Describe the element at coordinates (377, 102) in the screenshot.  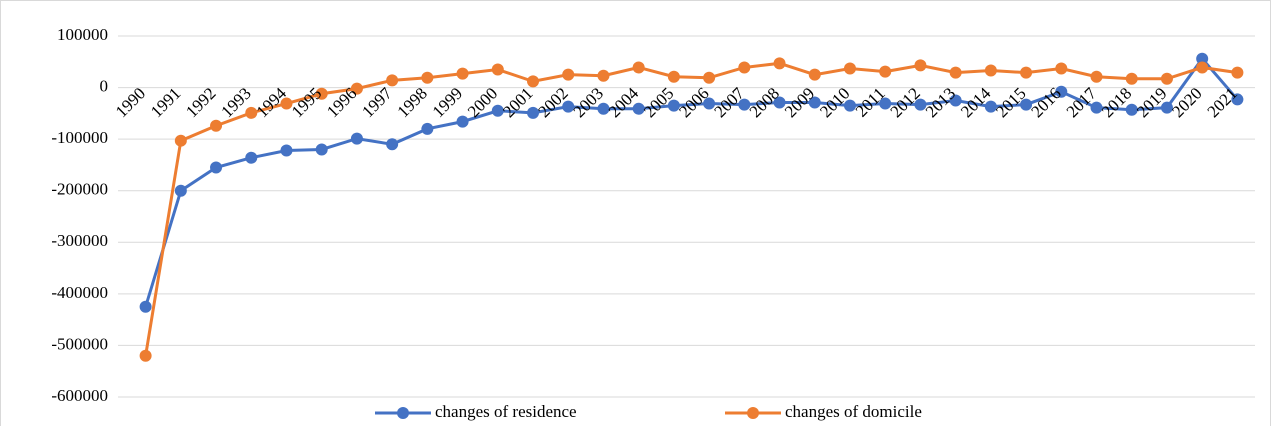
I see `x-tick-label: 1997` at that location.